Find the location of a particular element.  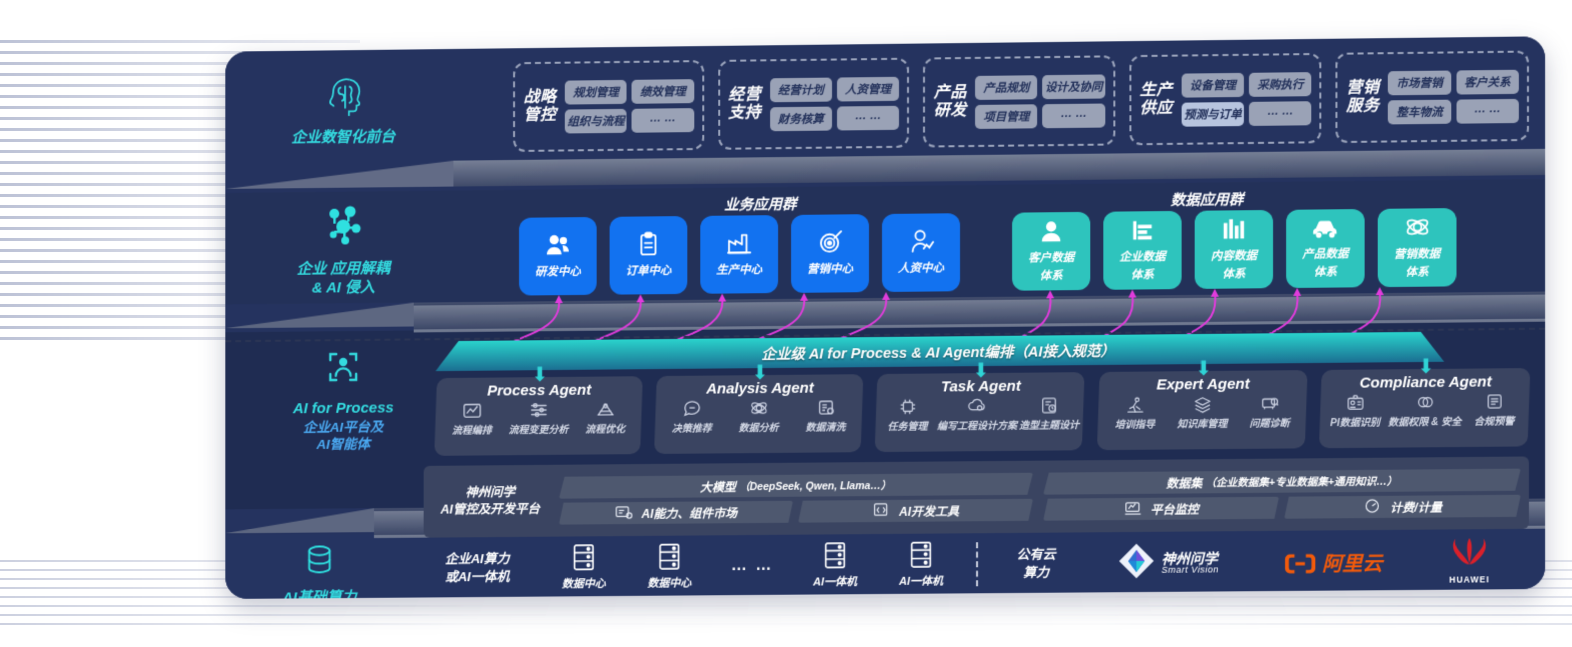

platform-cell-devtool: AI开发工具 is located at coordinates (915, 511).